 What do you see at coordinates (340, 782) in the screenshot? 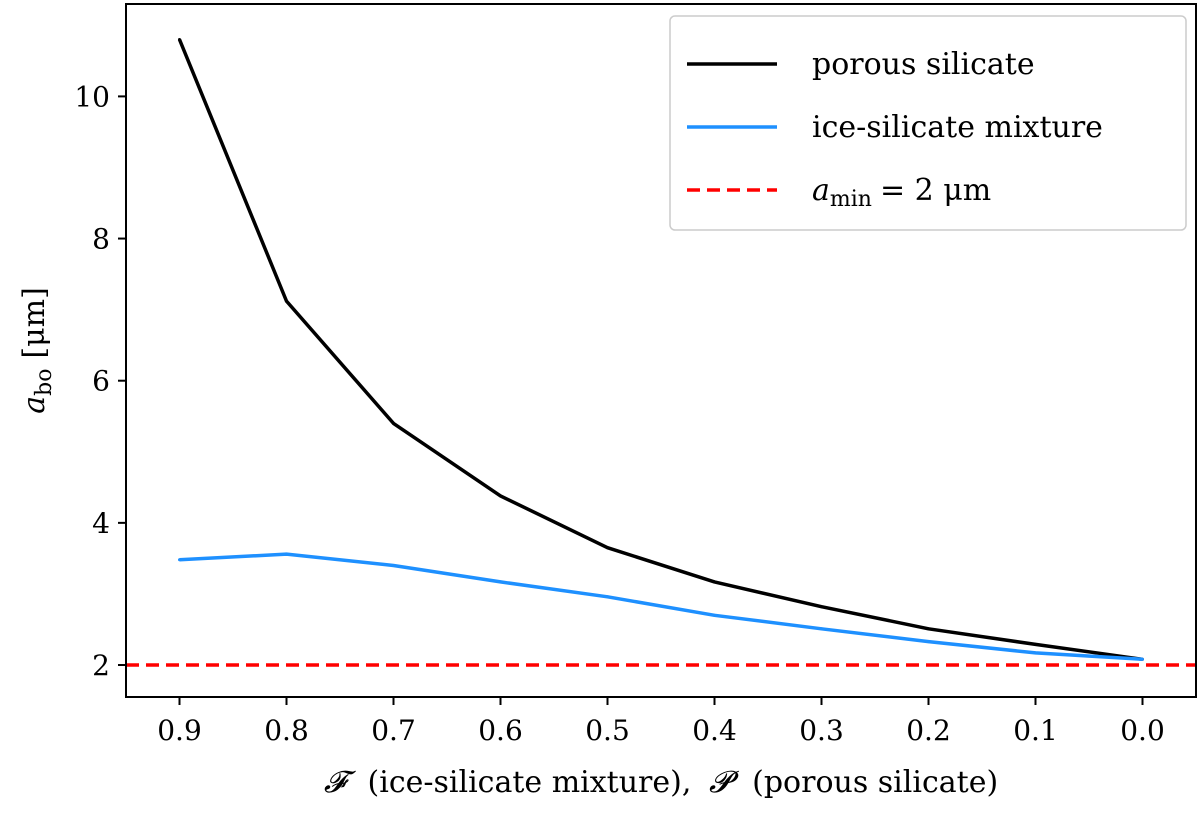
I see `x-axis-symbol-f: 𝓕` at bounding box center [340, 782].